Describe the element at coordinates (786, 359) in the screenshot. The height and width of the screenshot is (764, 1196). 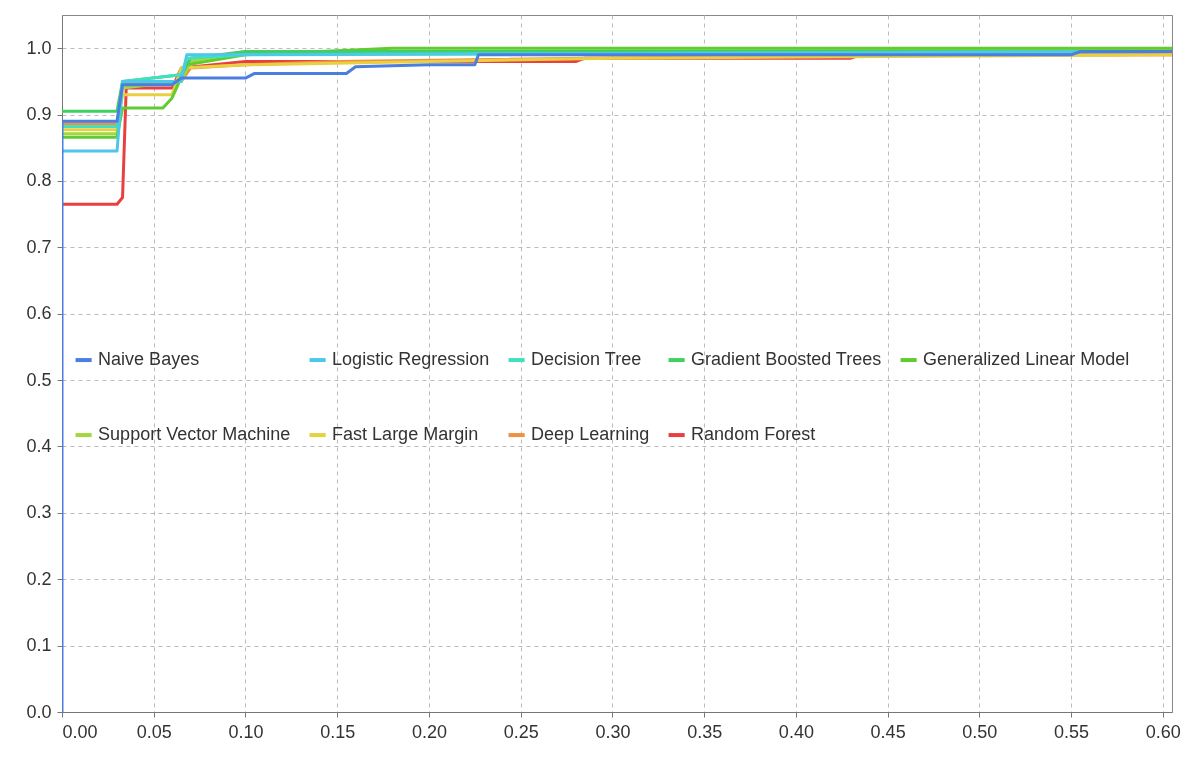
I see `legend-label: Gradient Boosted Trees` at that location.